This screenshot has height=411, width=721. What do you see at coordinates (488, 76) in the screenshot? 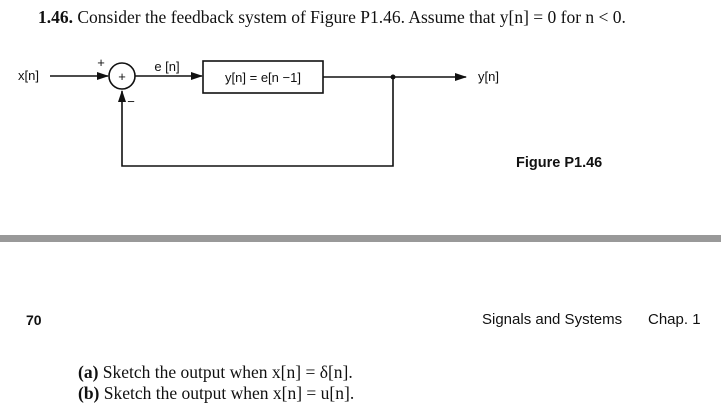
I see `output-label: y[n]` at bounding box center [488, 76].